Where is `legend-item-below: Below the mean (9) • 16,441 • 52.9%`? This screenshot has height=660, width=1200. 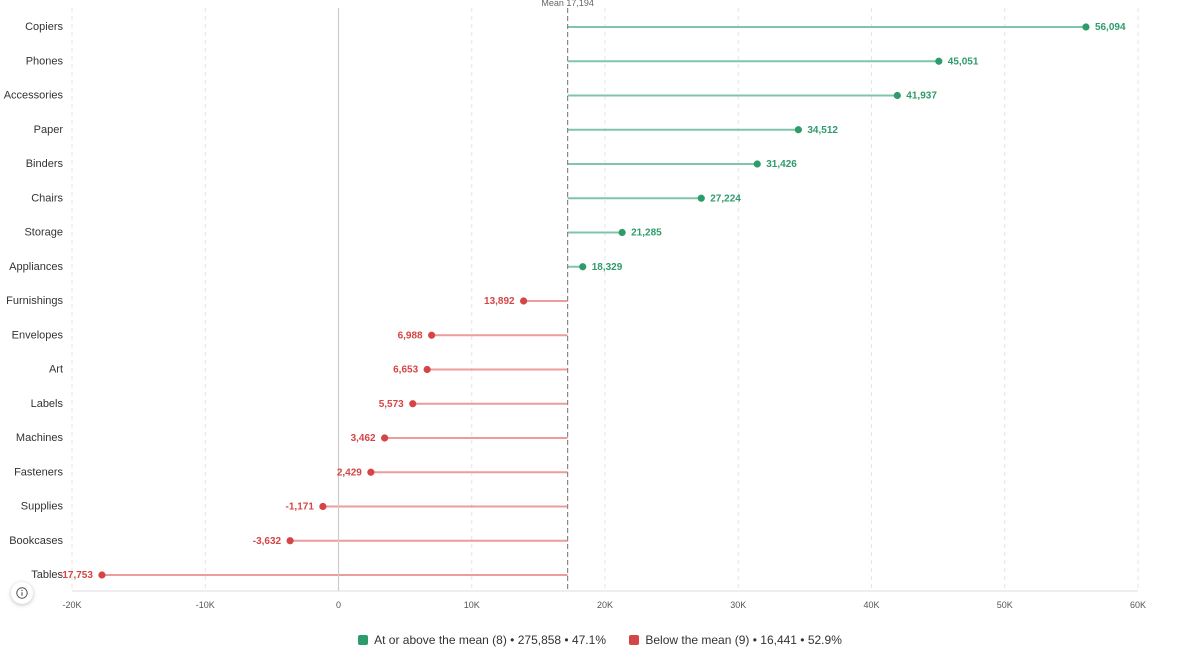 legend-item-below: Below the mean (9) • 16,441 • 52.9% is located at coordinates (735, 640).